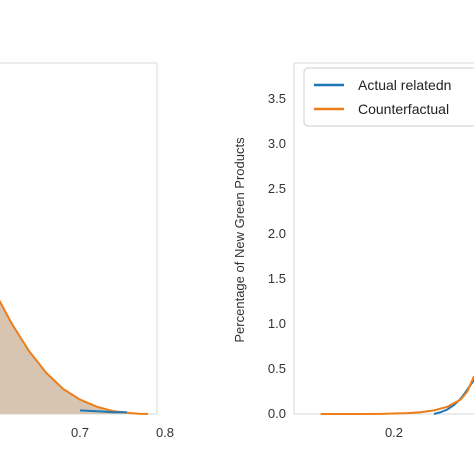  I want to click on right-y-tick-label-4: 2.0, so click(277, 233).